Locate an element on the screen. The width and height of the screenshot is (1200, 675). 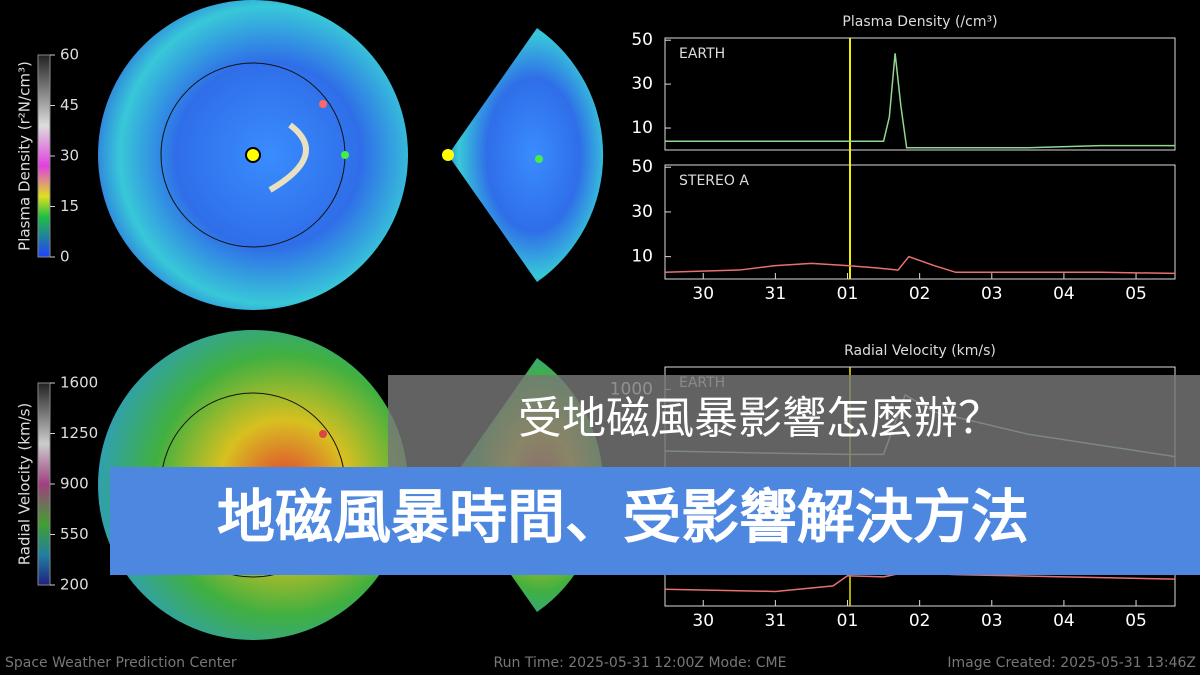
colorbar-tick-label: 45 is located at coordinates (69, 105).